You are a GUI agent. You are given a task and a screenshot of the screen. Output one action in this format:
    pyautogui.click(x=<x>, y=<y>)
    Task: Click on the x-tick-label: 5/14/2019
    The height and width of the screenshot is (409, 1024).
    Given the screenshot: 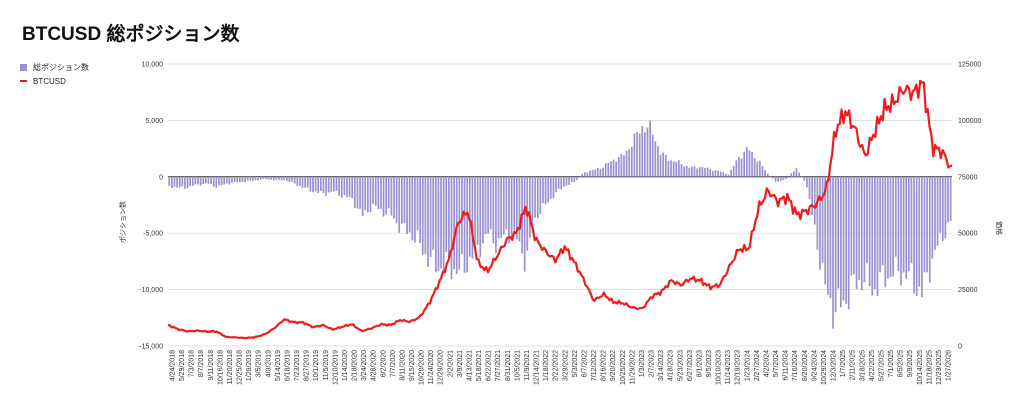 What is the action you would take?
    pyautogui.click(x=278, y=365)
    